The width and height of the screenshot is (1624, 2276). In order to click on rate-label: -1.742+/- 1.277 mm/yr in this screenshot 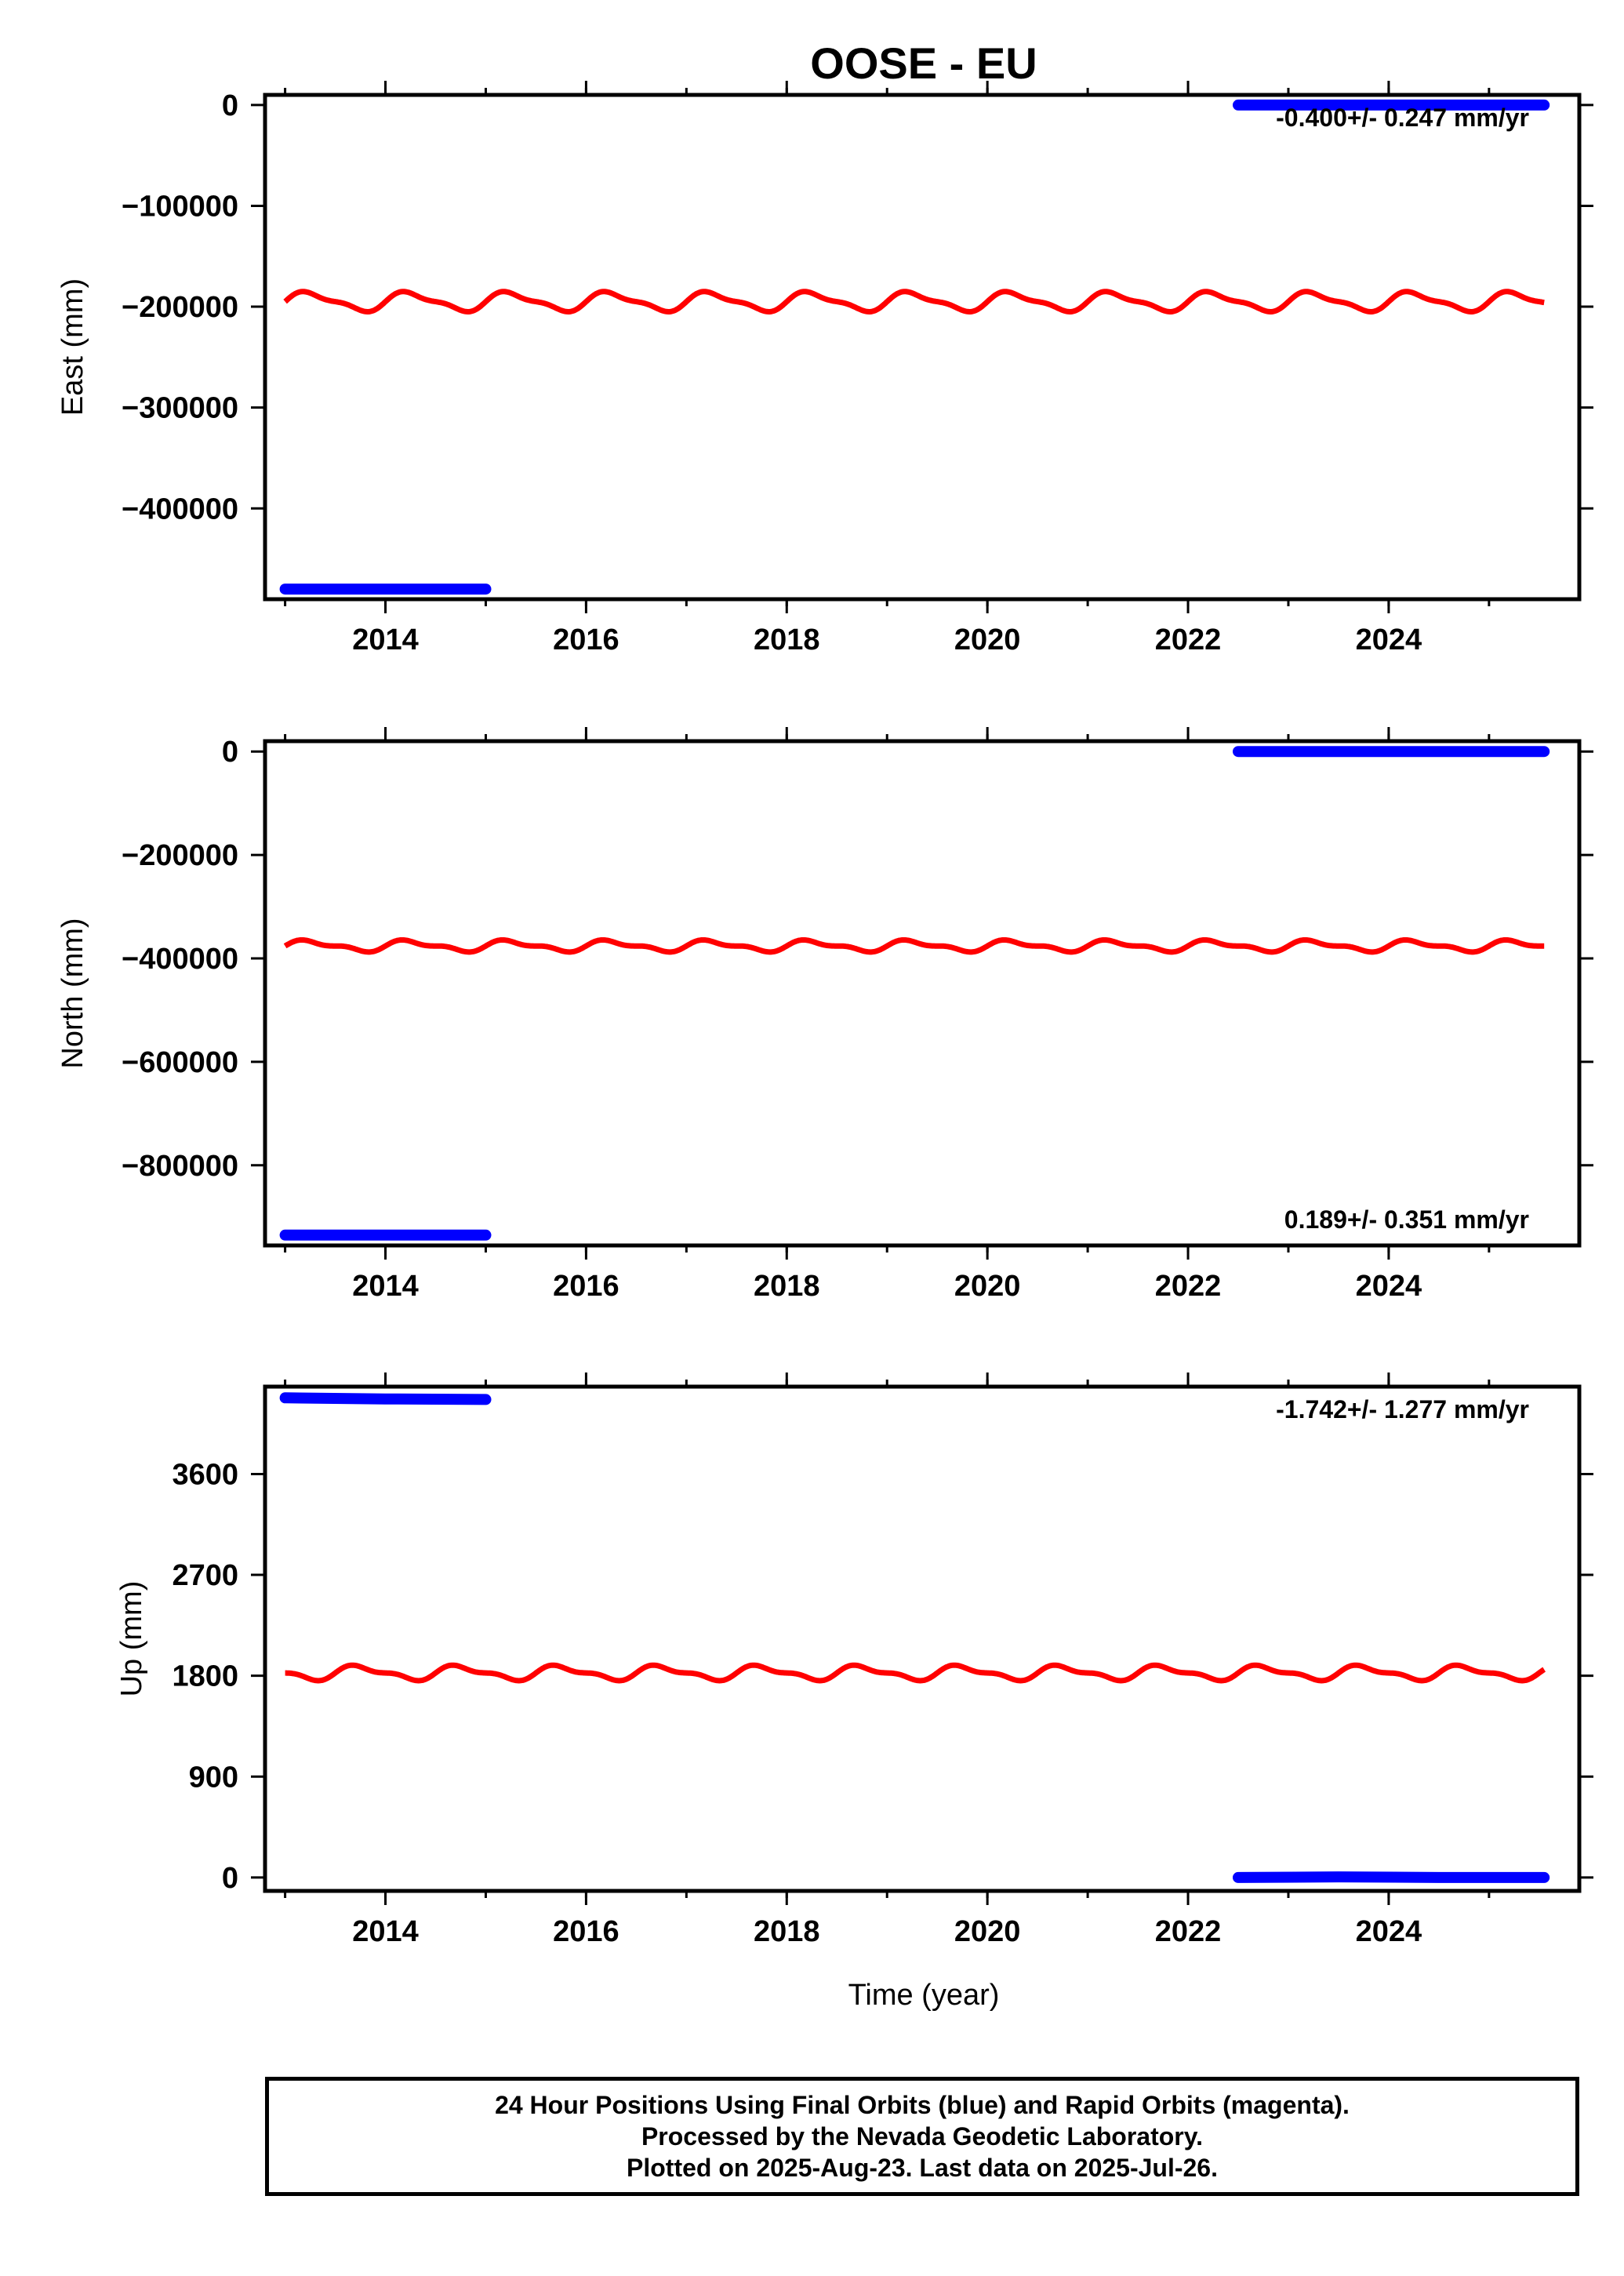, I will do `click(1403, 1409)`.